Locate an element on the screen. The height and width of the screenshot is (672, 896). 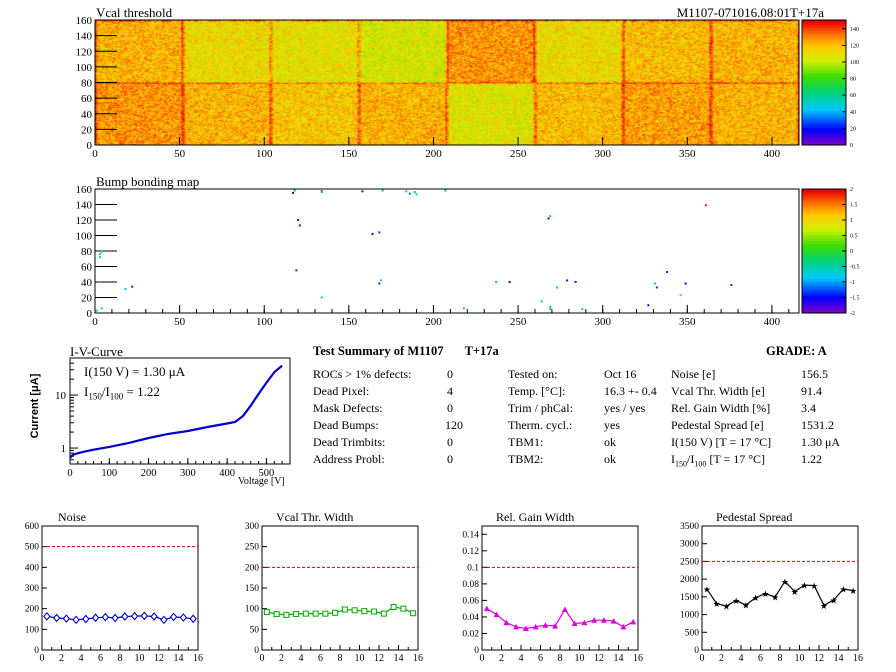
small-xtick-label: 0 is located at coordinates (42, 658).